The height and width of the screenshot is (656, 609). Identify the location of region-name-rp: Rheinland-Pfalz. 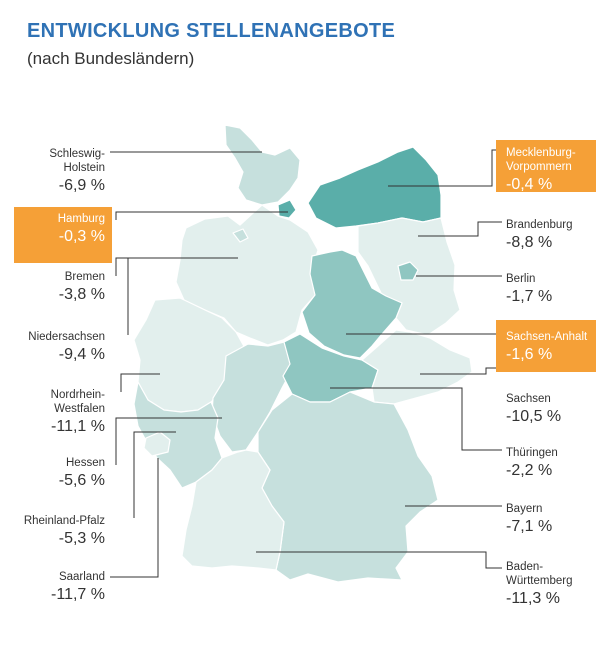
(64, 521).